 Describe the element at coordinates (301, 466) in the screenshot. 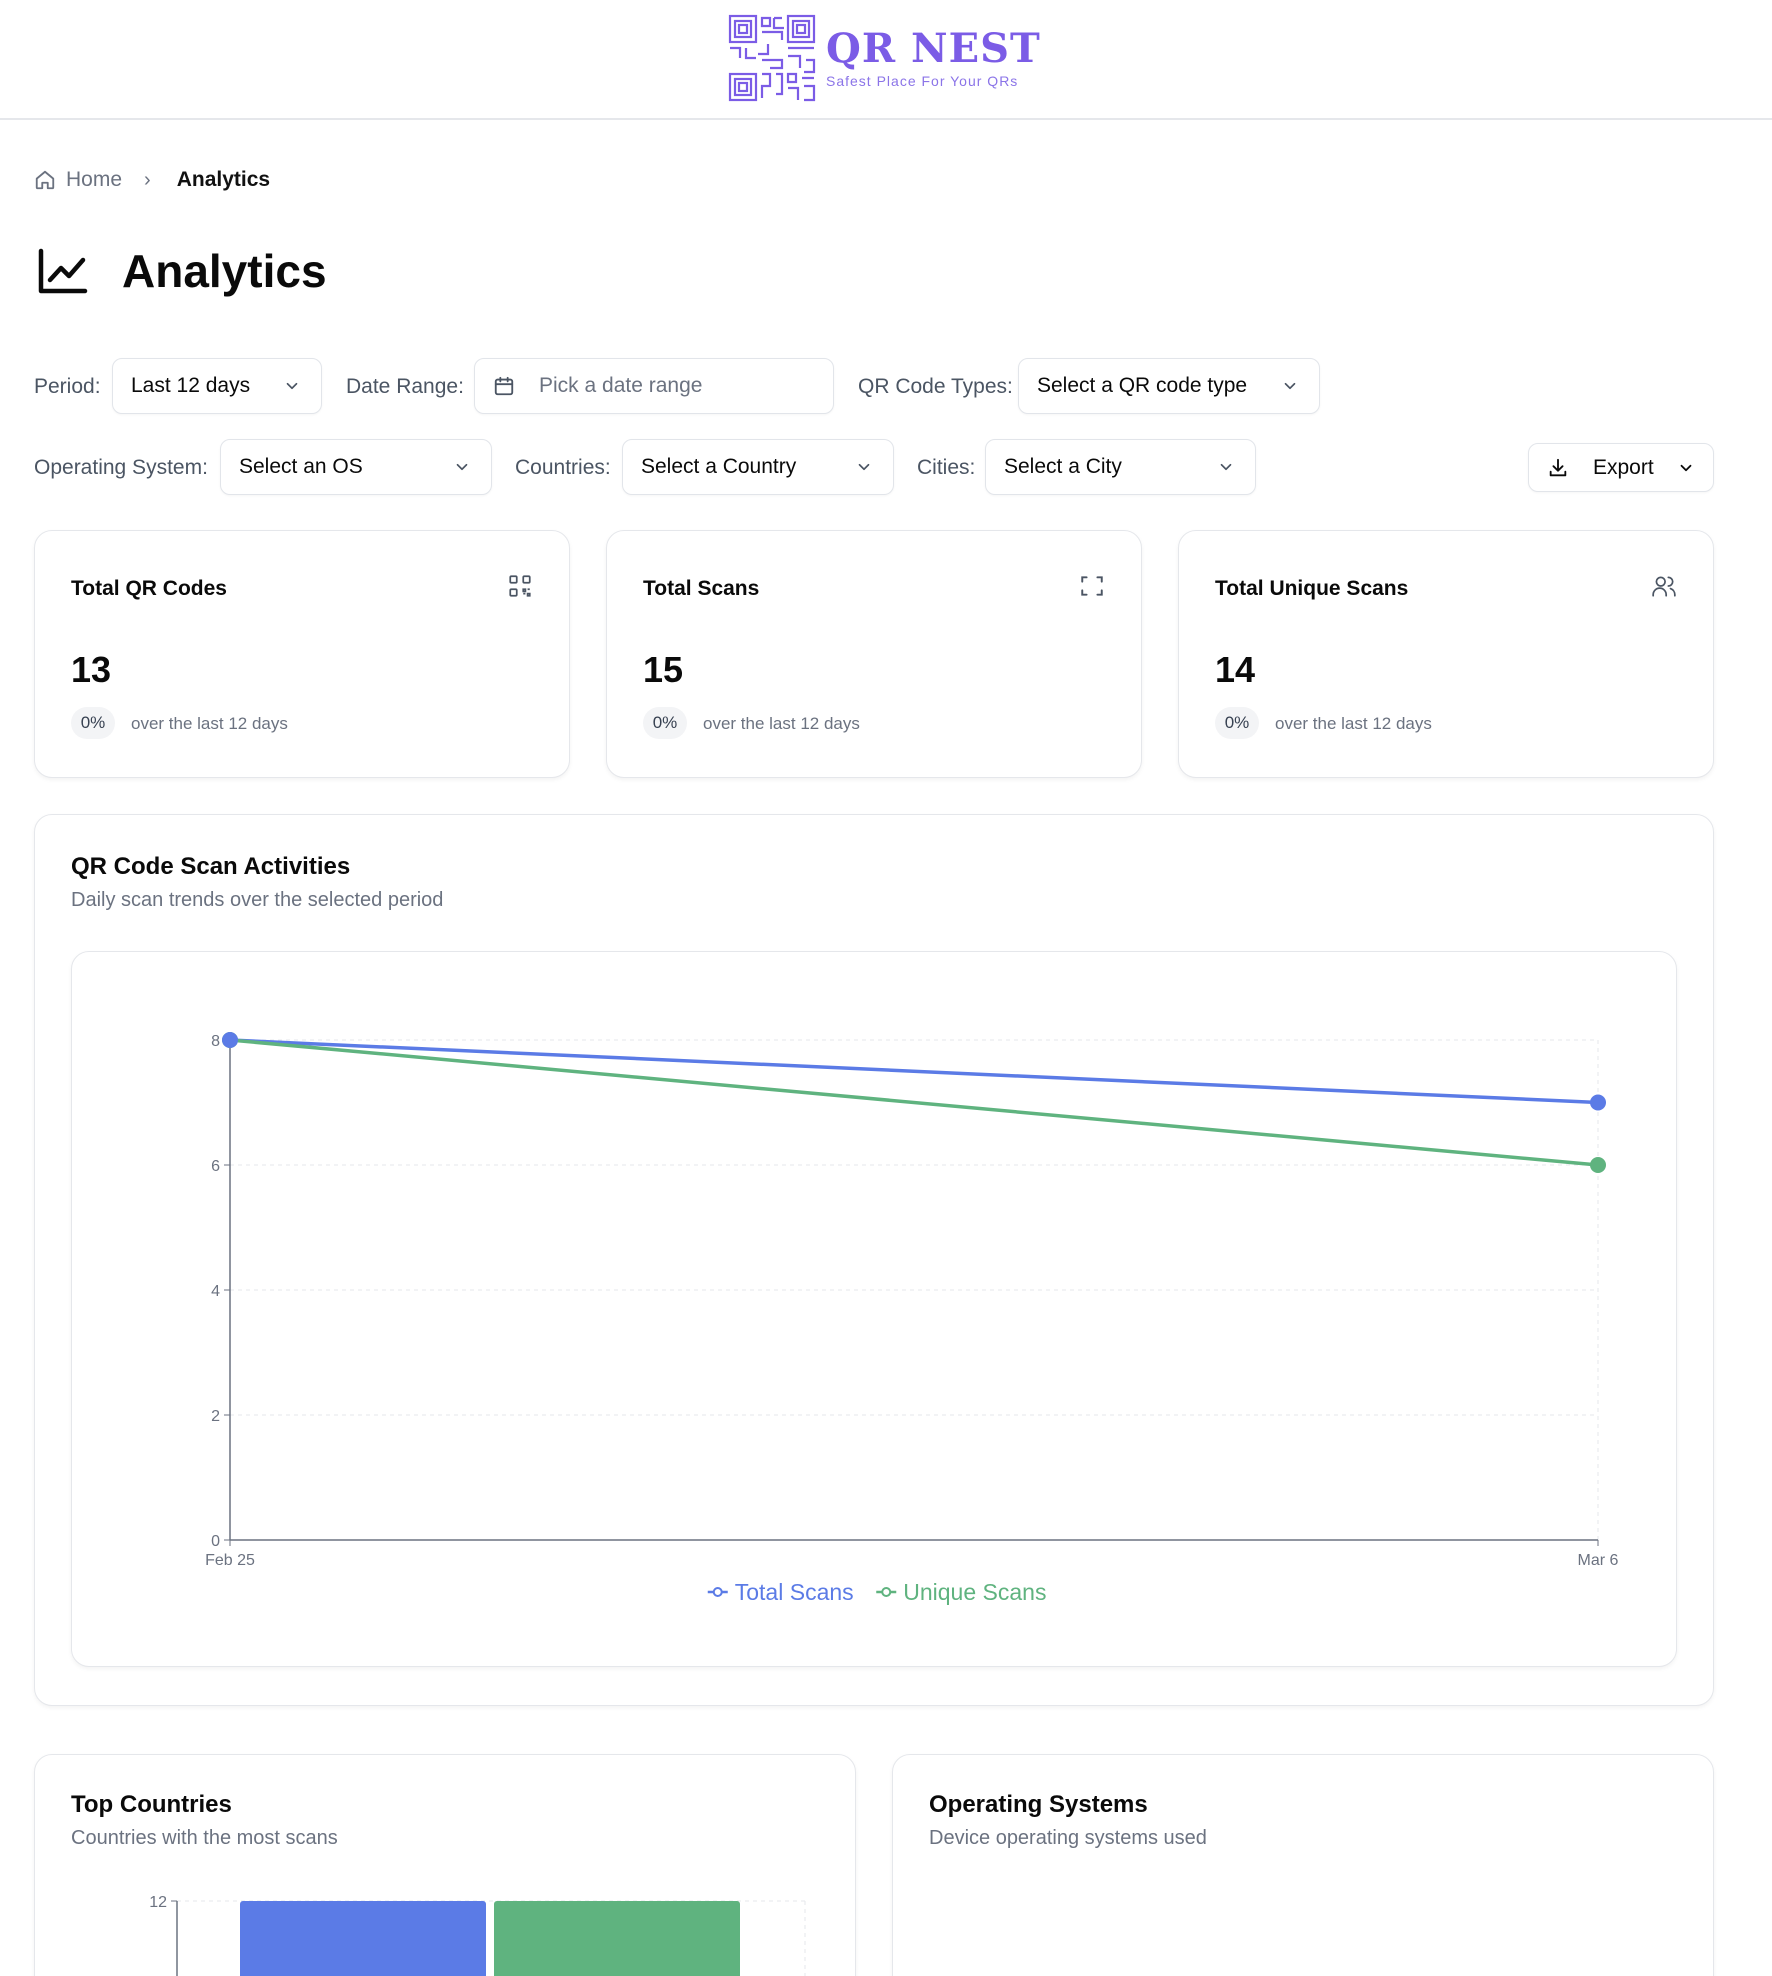

I see `os-value: Select an OS` at that location.